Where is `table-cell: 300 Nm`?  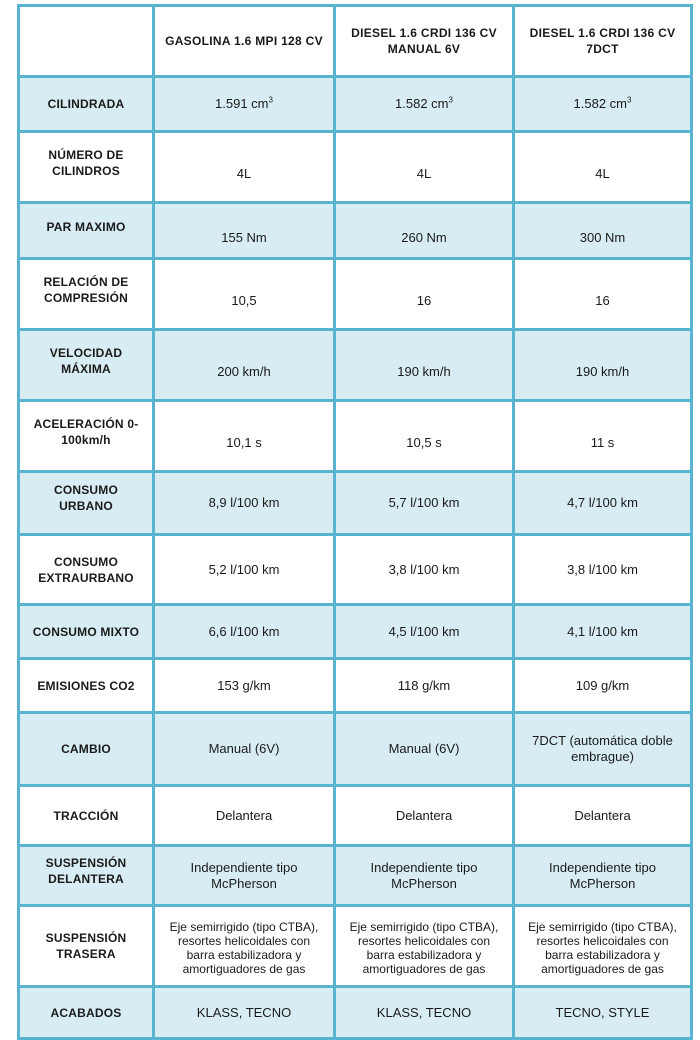
table-cell: 300 Nm is located at coordinates (602, 230).